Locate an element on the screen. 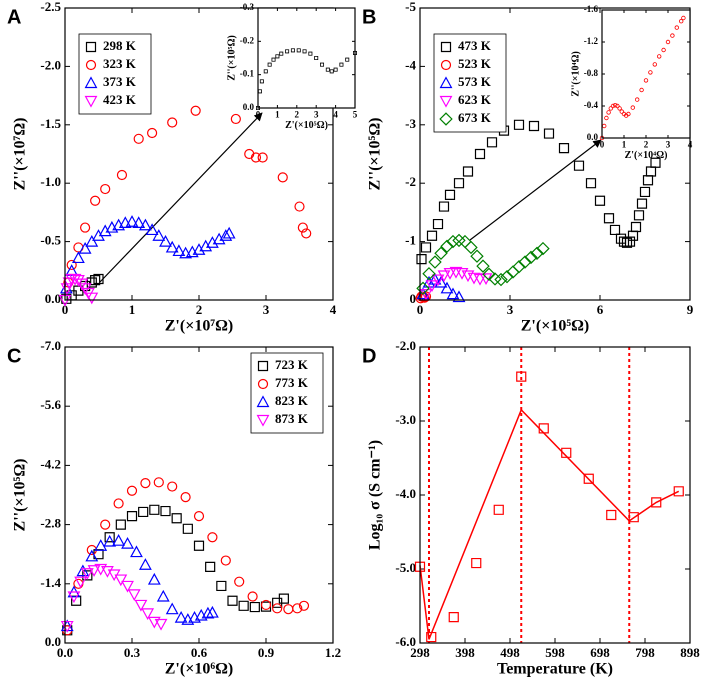  x-tick-label: 598 is located at coordinates (555, 652).